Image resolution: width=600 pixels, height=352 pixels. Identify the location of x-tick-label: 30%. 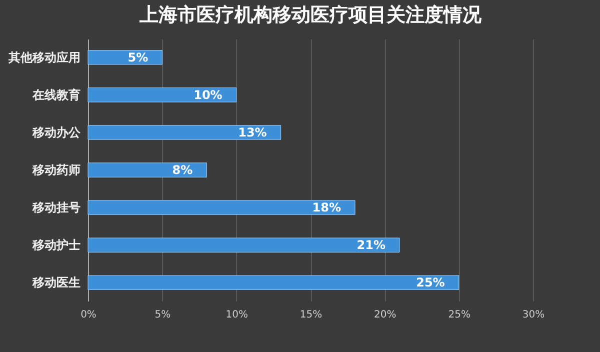
(533, 315).